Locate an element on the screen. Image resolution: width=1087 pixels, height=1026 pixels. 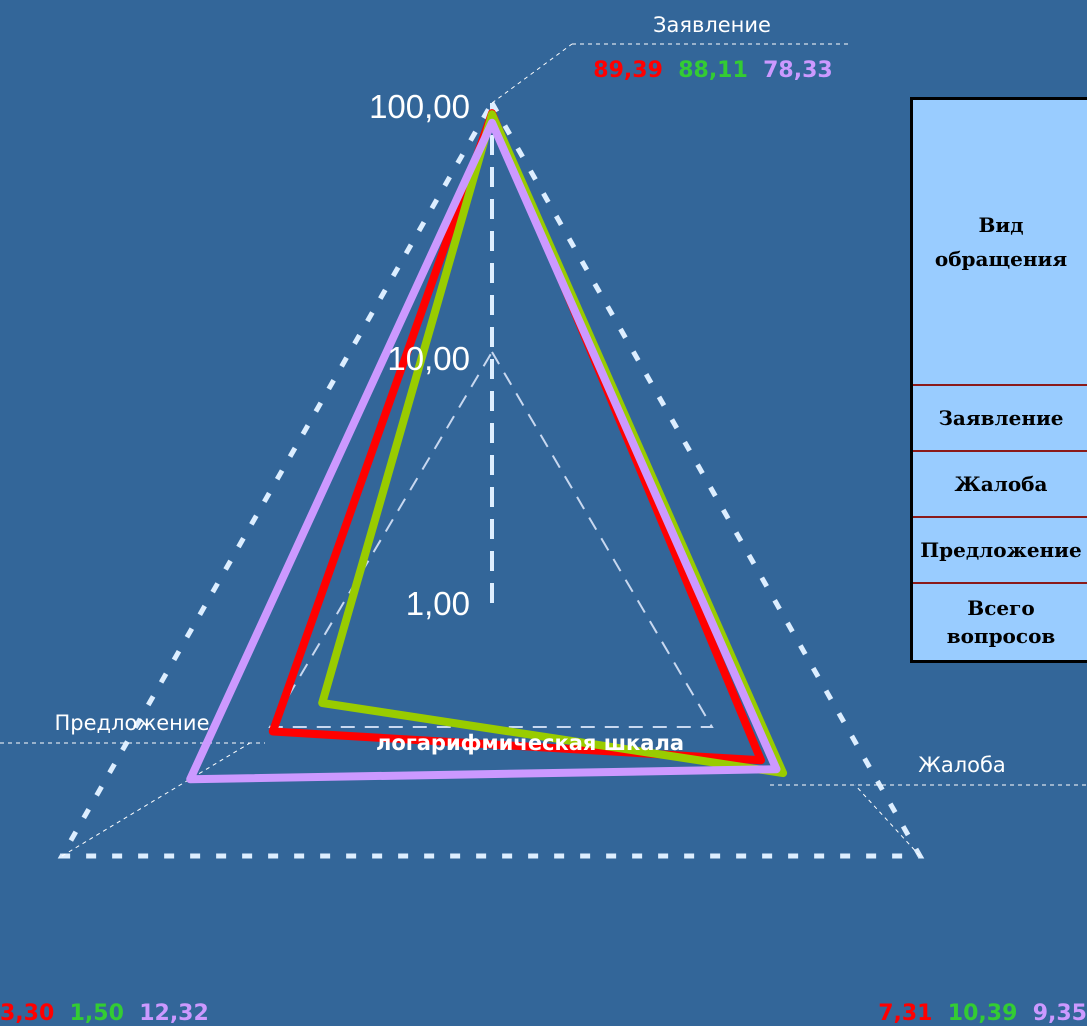
table-row: Всего вопросов is located at coordinates (1000, 622).